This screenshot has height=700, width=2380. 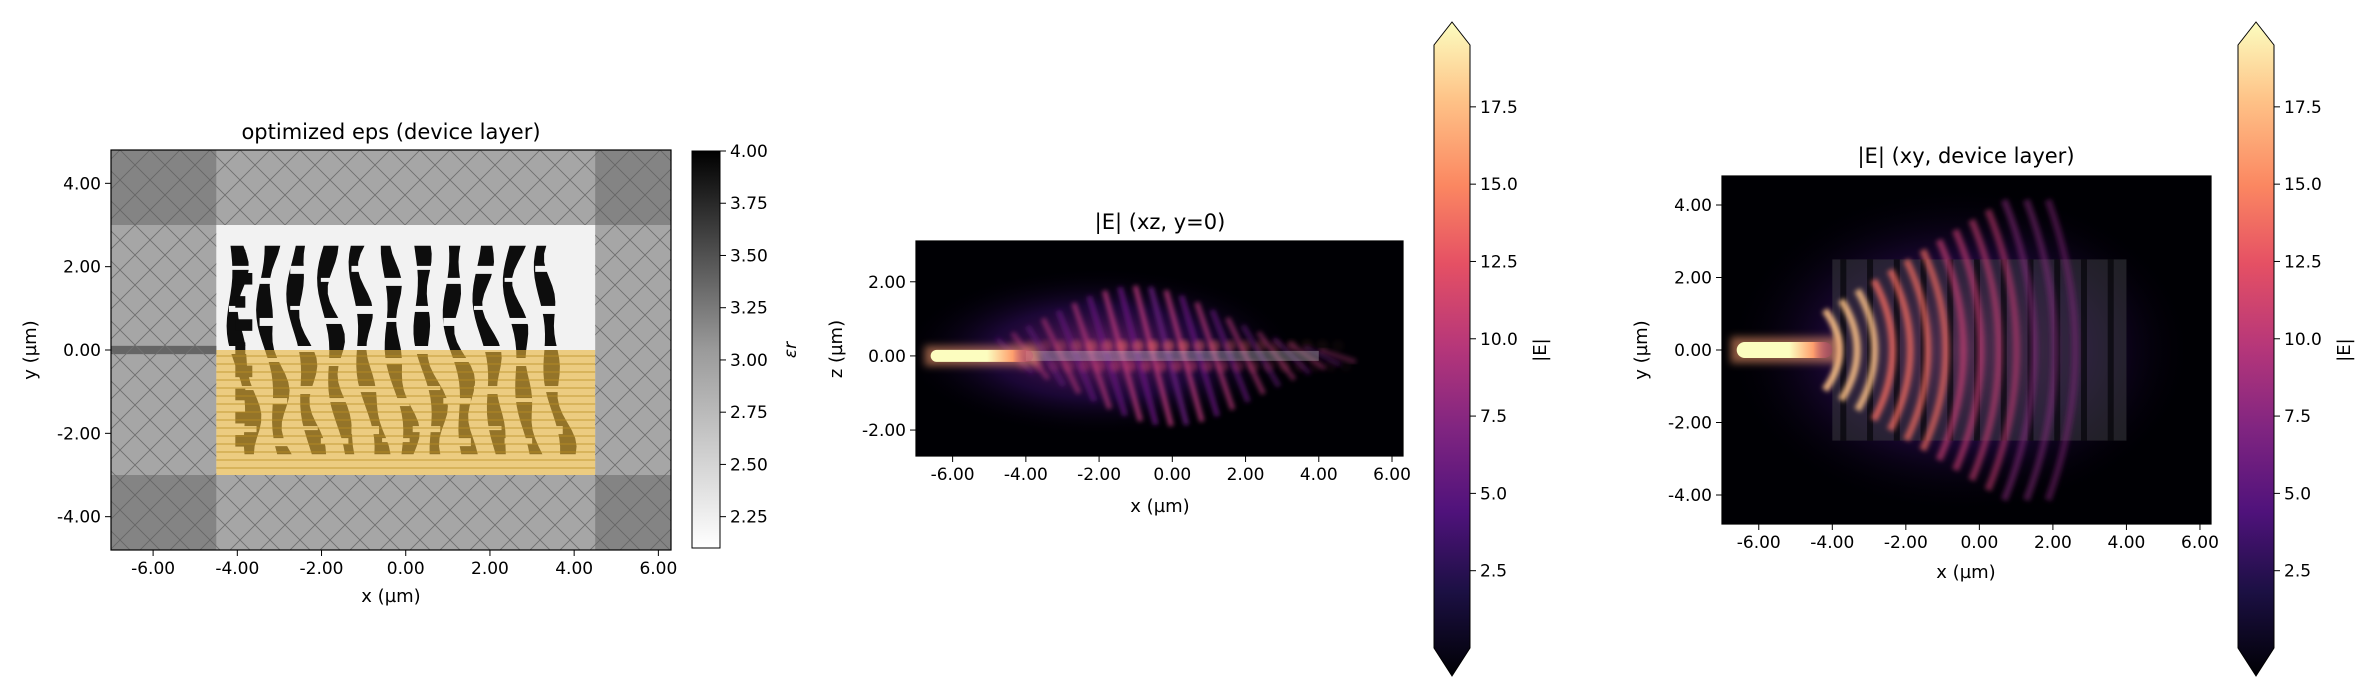 What do you see at coordinates (836, 349) in the screenshot?
I see `field-xz-y-label: z (µm)` at bounding box center [836, 349].